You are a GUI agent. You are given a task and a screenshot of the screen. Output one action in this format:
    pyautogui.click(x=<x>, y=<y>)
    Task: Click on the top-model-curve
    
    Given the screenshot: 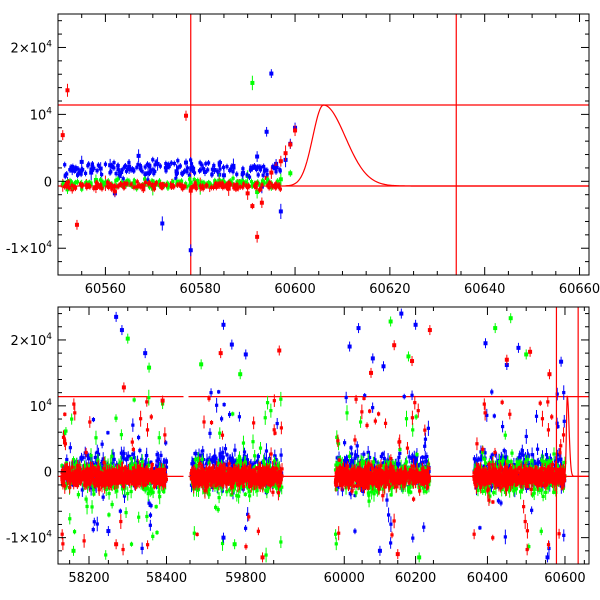 What is the action you would take?
    pyautogui.click(x=437, y=145)
    